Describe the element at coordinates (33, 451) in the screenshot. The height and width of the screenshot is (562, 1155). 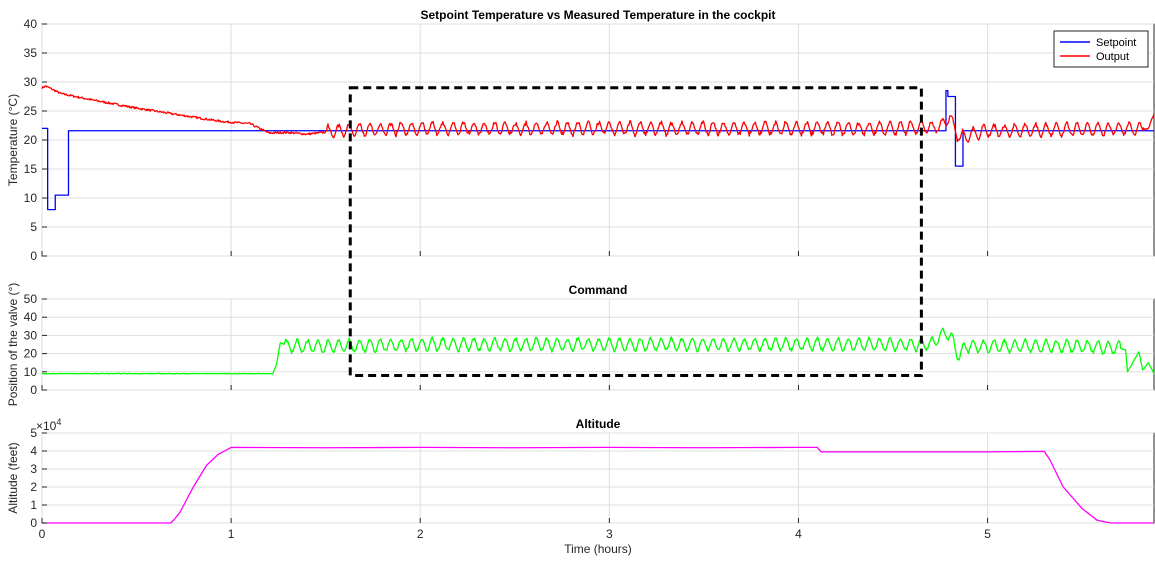
I see `y-tick-label: 4` at that location.